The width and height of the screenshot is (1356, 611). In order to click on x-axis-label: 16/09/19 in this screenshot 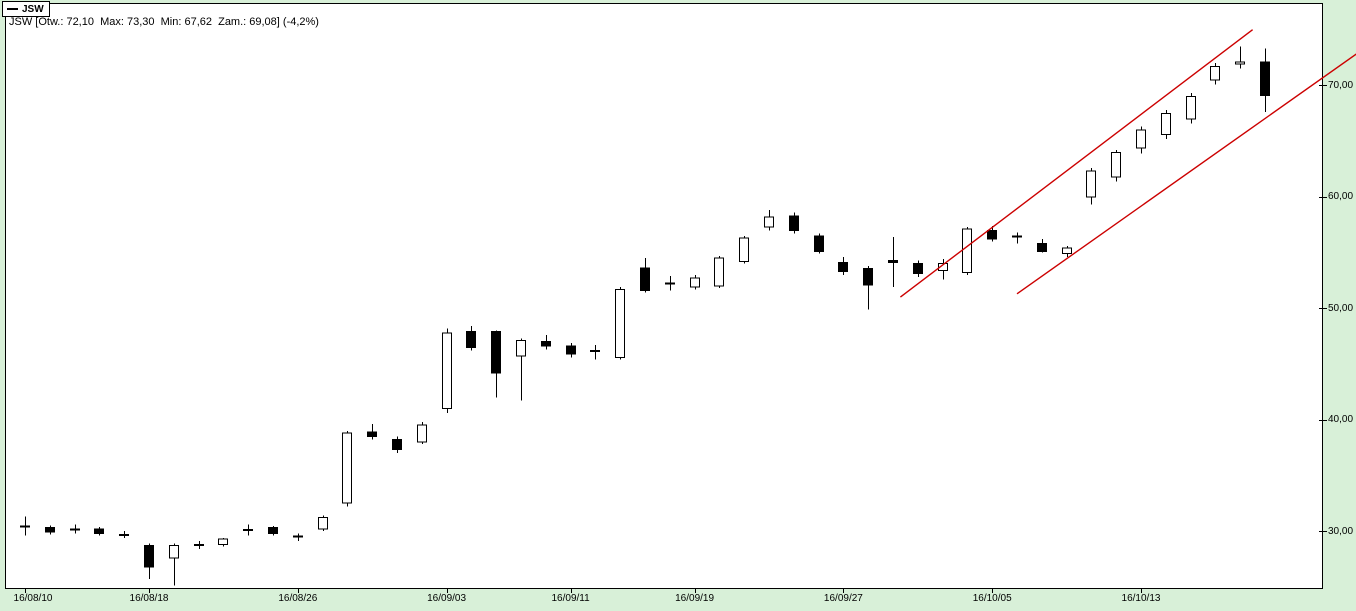, I will do `click(695, 598)`.